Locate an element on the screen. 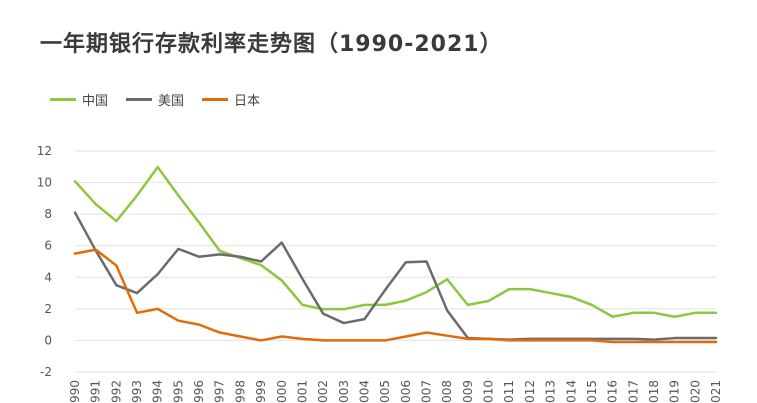 This screenshot has width=757, height=403. legend-label: 美国 is located at coordinates (171, 101).